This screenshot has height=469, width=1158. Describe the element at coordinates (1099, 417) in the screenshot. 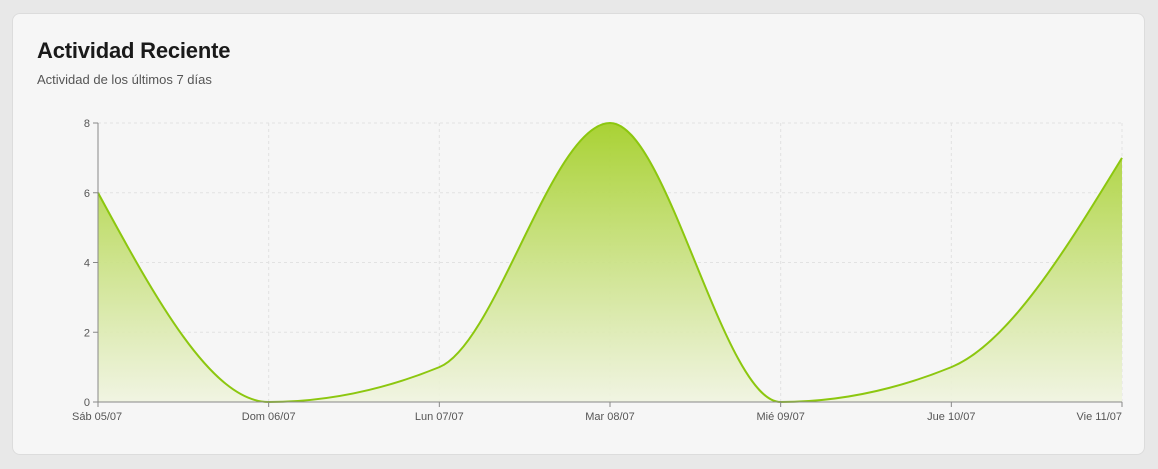

I see `x-tick-label: Vie 11/07` at that location.